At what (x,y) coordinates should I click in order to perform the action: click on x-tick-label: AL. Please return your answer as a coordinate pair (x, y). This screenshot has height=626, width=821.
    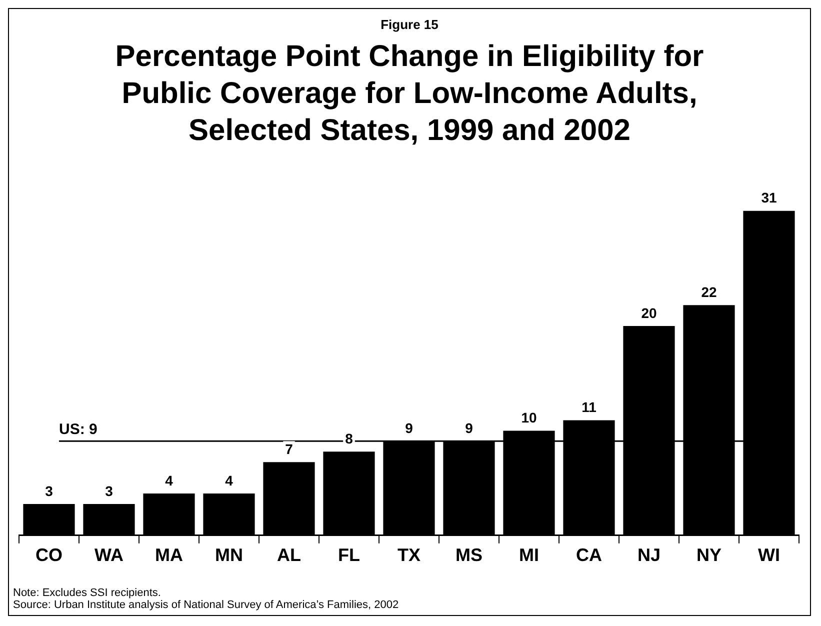
    Looking at the image, I should click on (289, 555).